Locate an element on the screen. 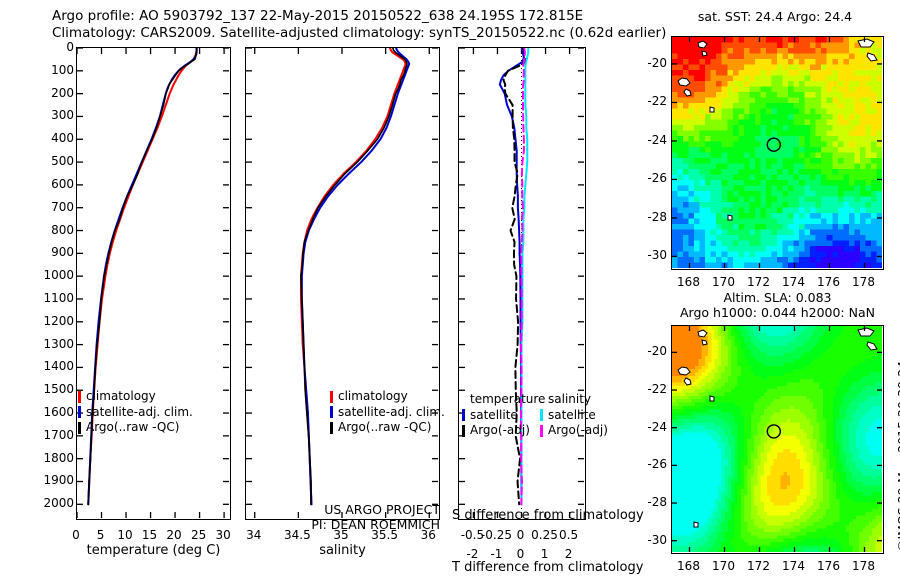 Image resolution: width=900 pixels, height=580 pixels. depth-tick-1400: 1400 is located at coordinates (58, 366).